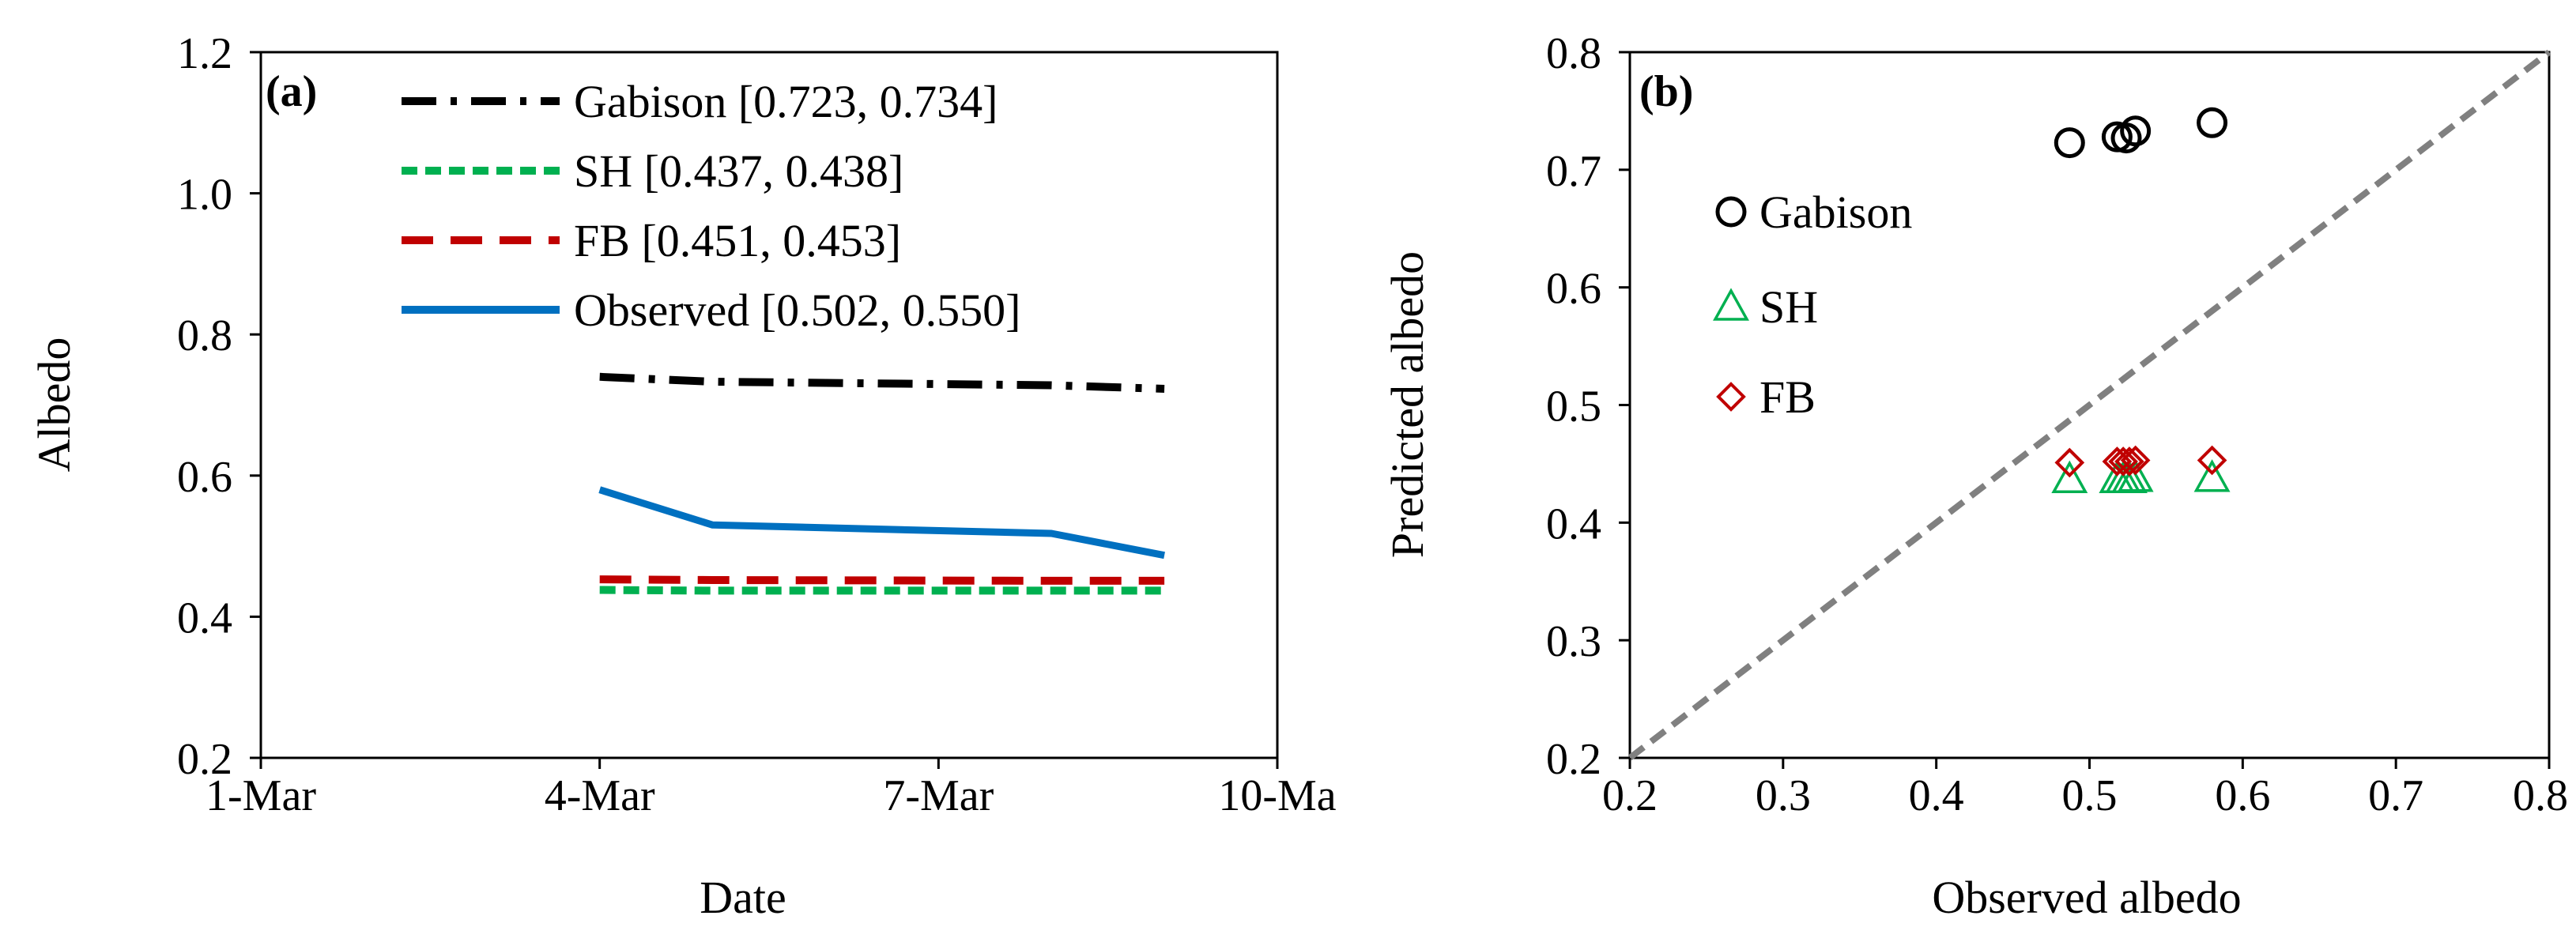 Image resolution: width=2576 pixels, height=942 pixels. What do you see at coordinates (882, 580) in the screenshot?
I see `series-line-fb` at bounding box center [882, 580].